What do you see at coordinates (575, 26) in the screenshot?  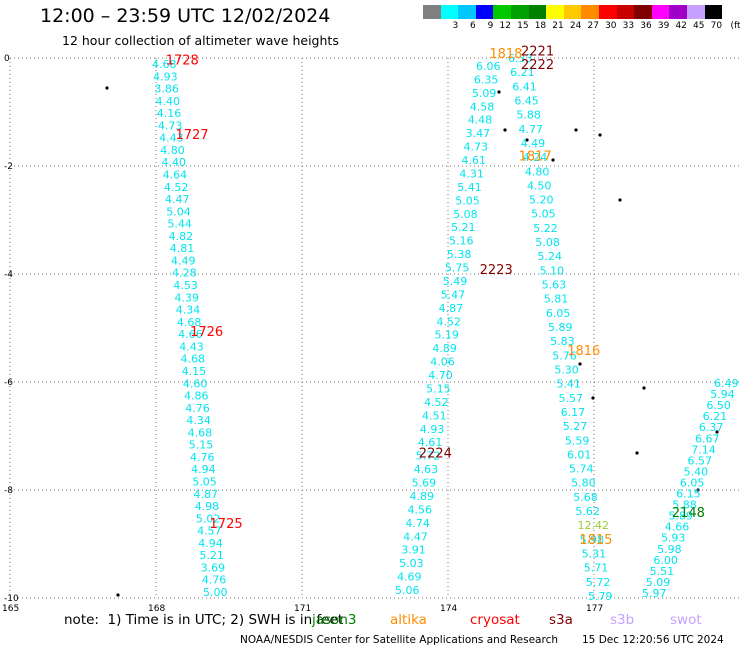 I see `color-scale-label: 24` at bounding box center [575, 26].